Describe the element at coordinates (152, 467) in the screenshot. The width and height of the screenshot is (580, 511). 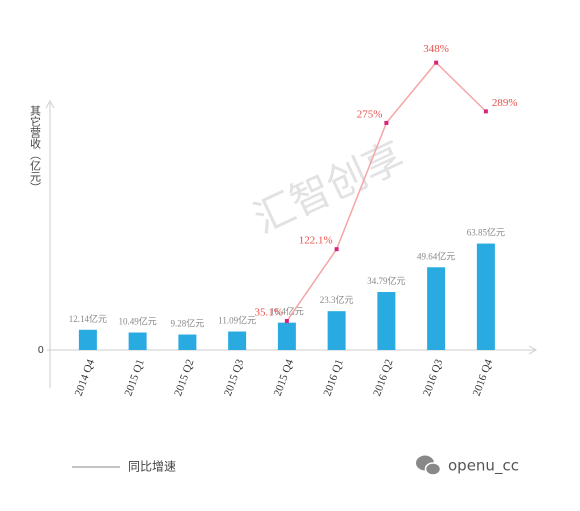
I see `legend-label: 同比增速` at that location.